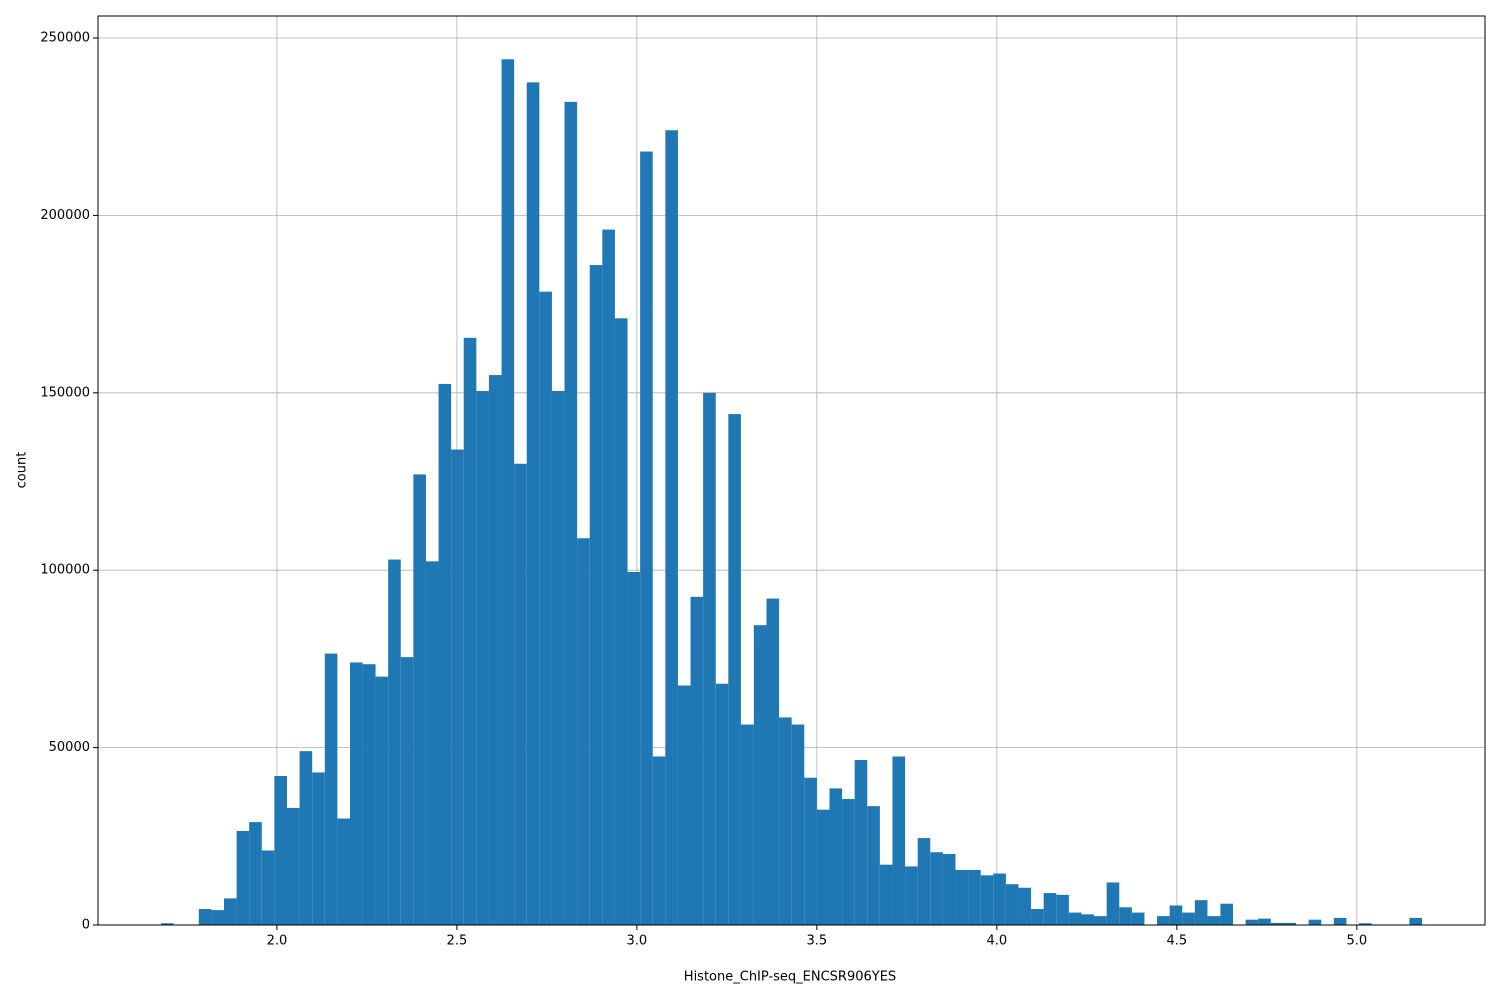  Describe the element at coordinates (69, 747) in the screenshot. I see `y-tick-label: 50000` at that location.